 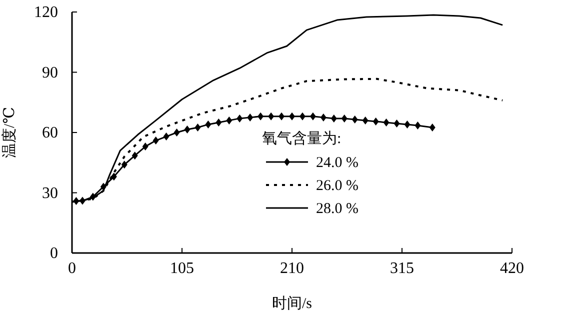 I want to click on x-tick-label: 0, so click(x=72, y=268).